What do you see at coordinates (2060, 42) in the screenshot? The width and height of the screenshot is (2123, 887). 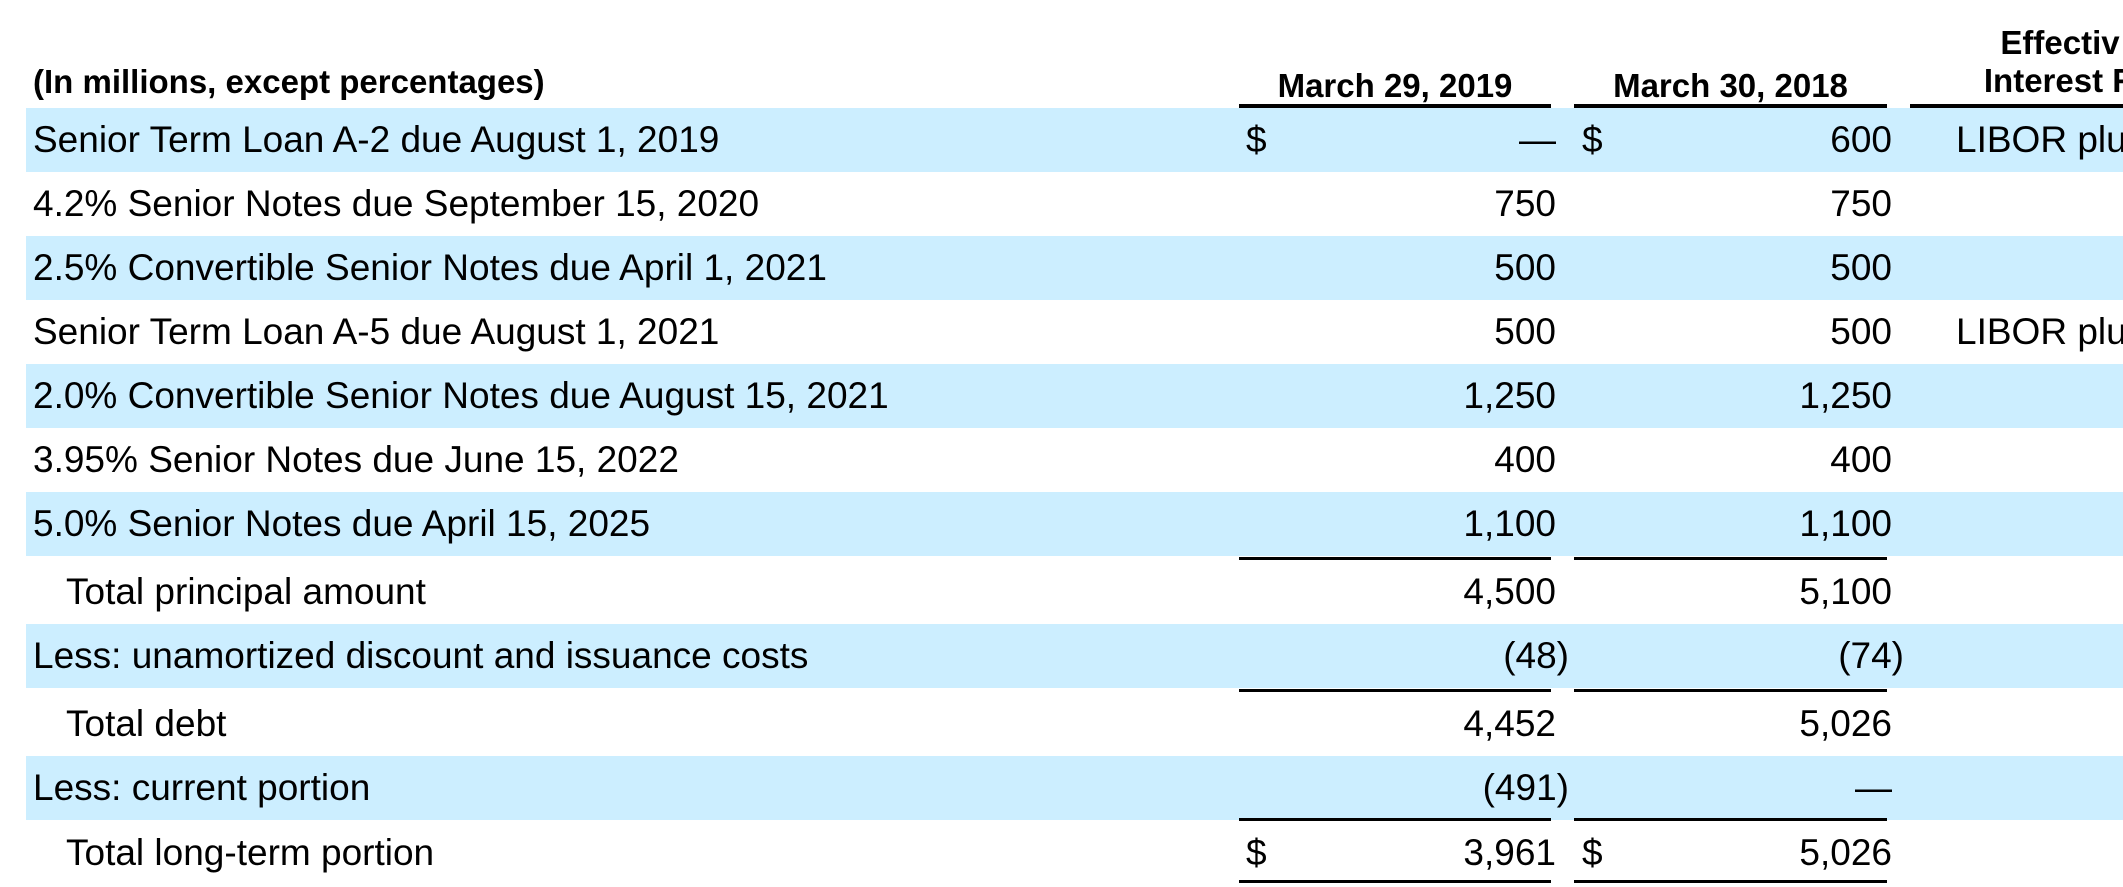 I see `column-header-line-1: Effectiv` at bounding box center [2060, 42].